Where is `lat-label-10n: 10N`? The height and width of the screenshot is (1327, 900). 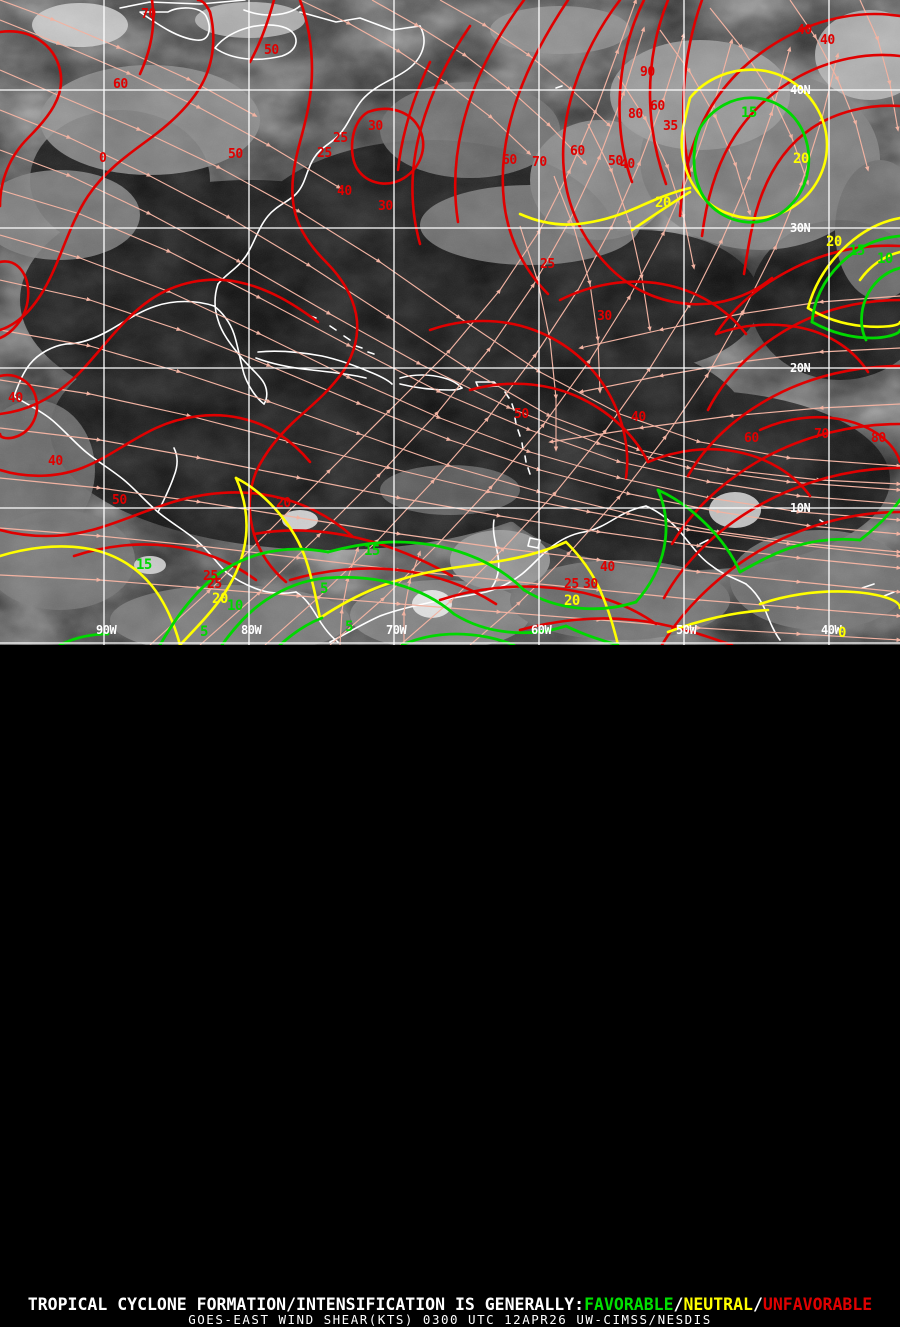 lat-label-10n: 10N is located at coordinates (800, 508).